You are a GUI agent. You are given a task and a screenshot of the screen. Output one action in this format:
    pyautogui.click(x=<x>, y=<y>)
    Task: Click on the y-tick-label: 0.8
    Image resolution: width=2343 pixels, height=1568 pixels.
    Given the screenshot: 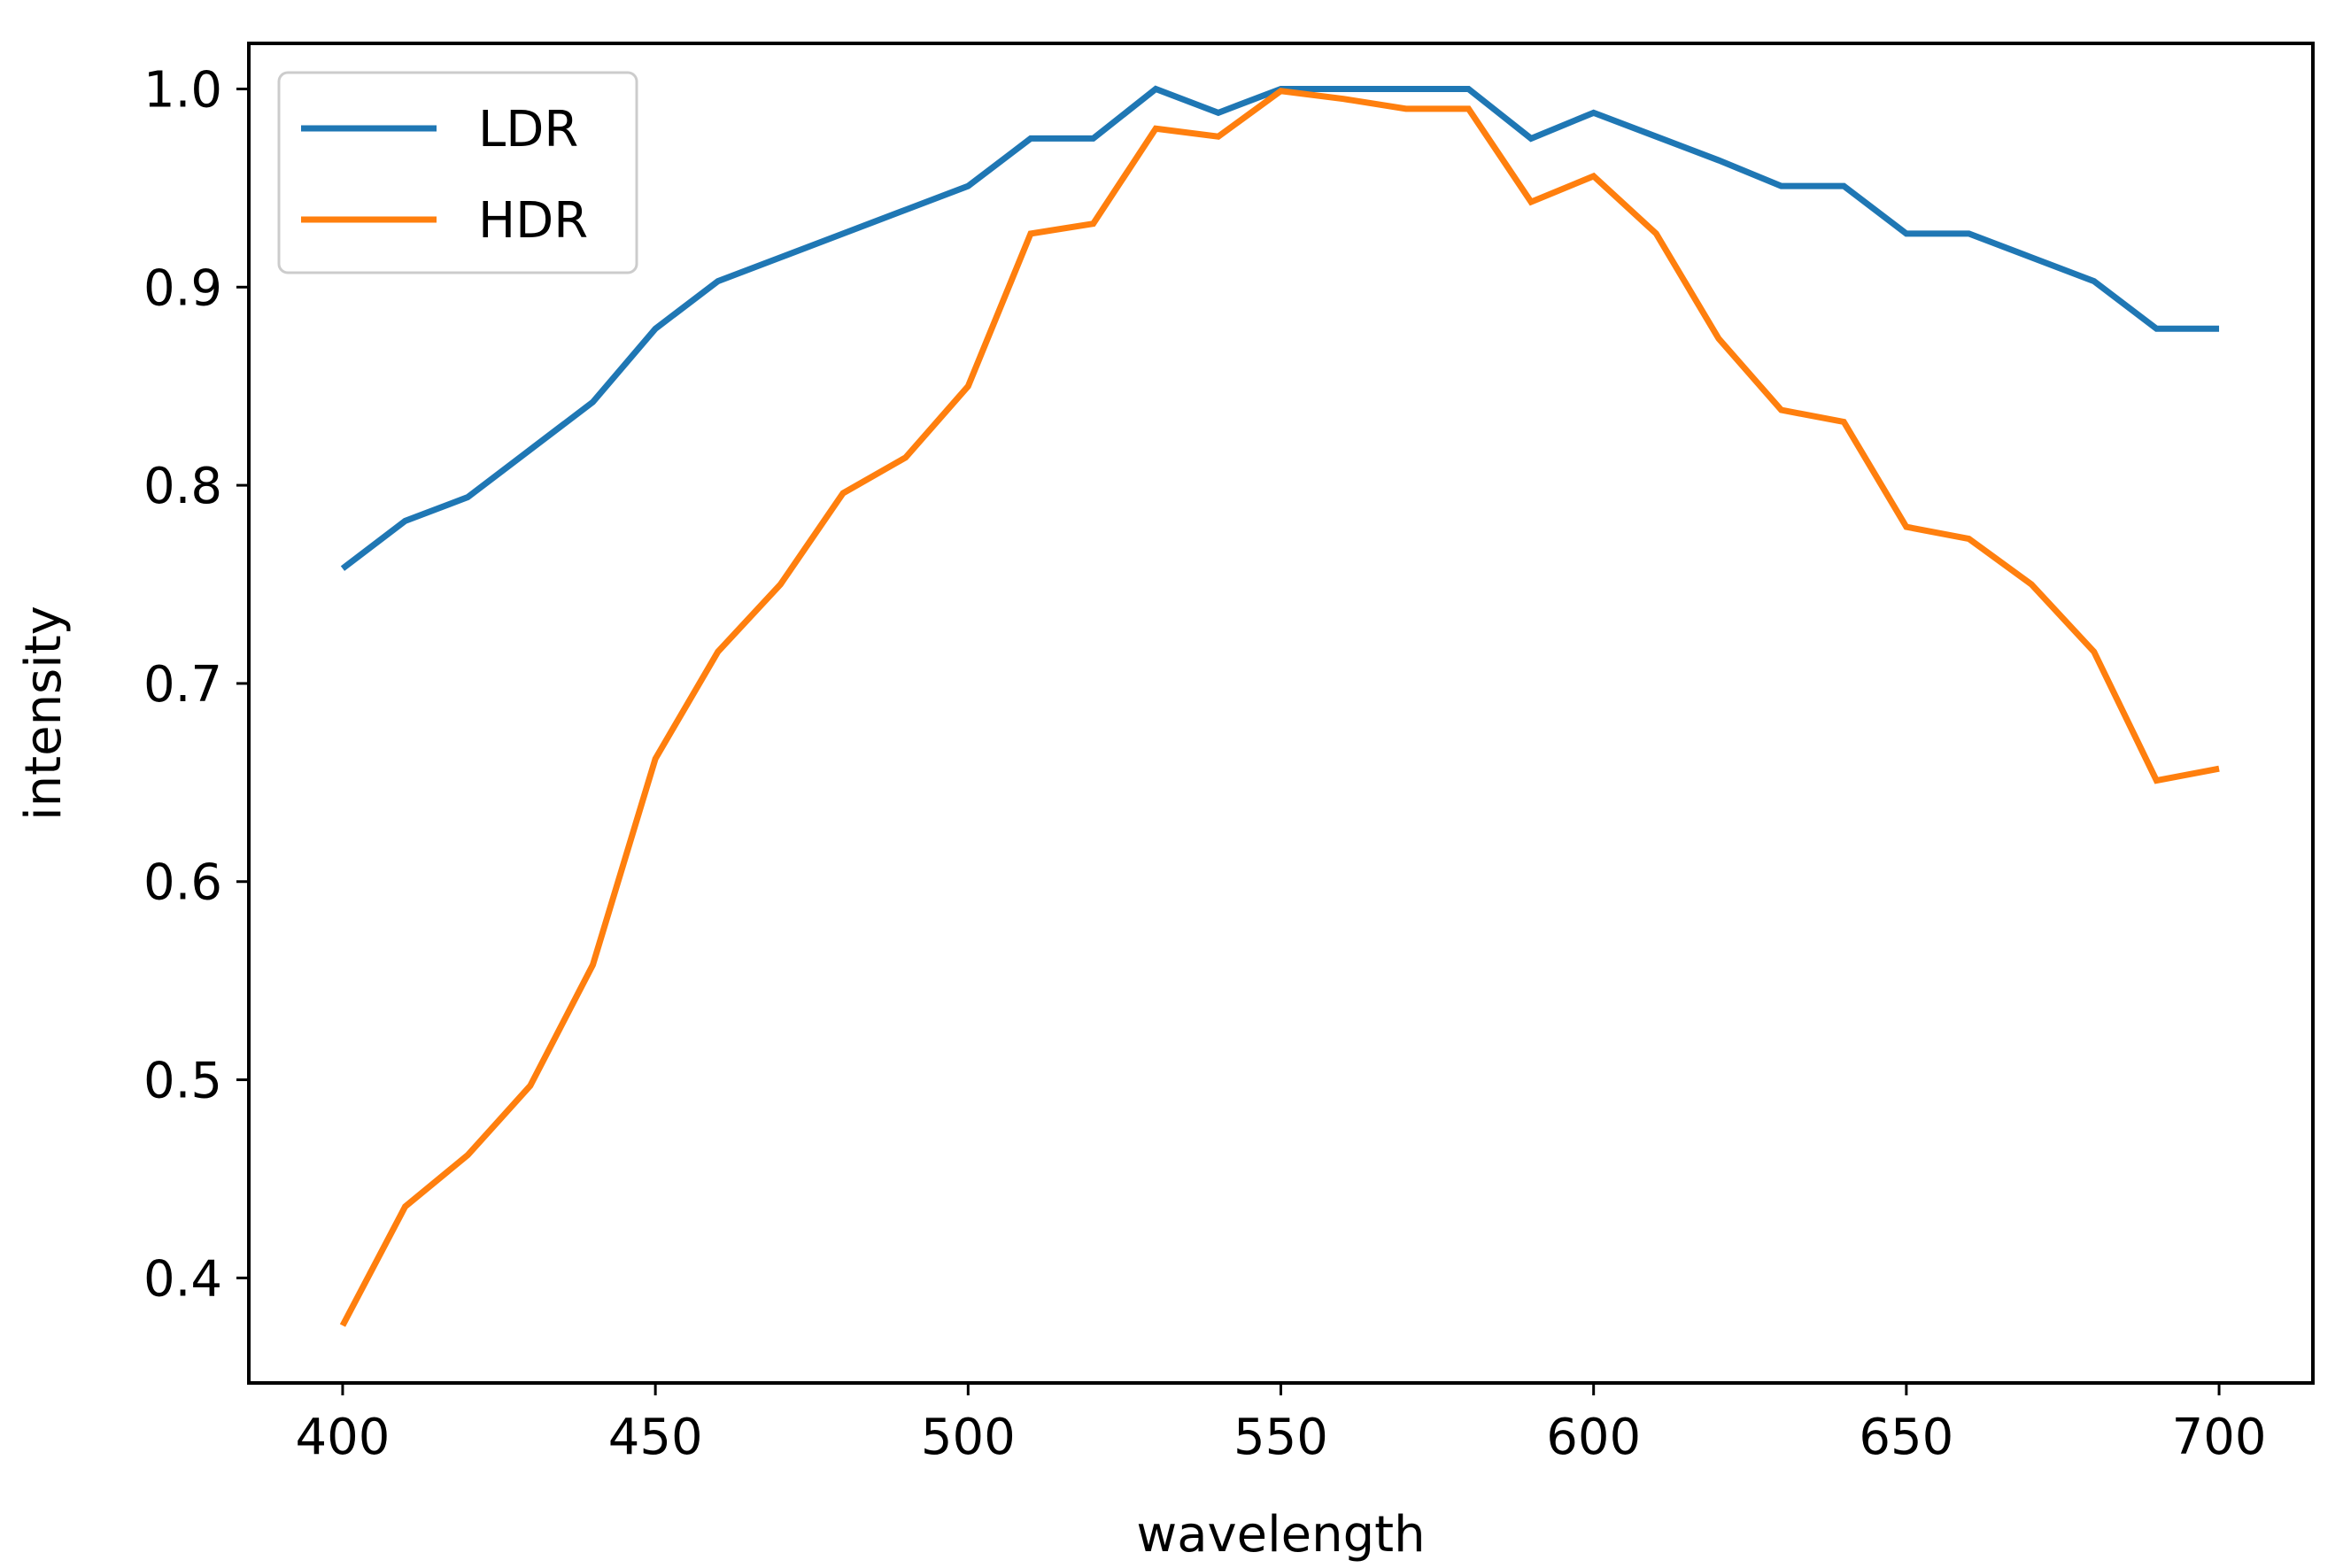 What is the action you would take?
    pyautogui.click(x=182, y=486)
    